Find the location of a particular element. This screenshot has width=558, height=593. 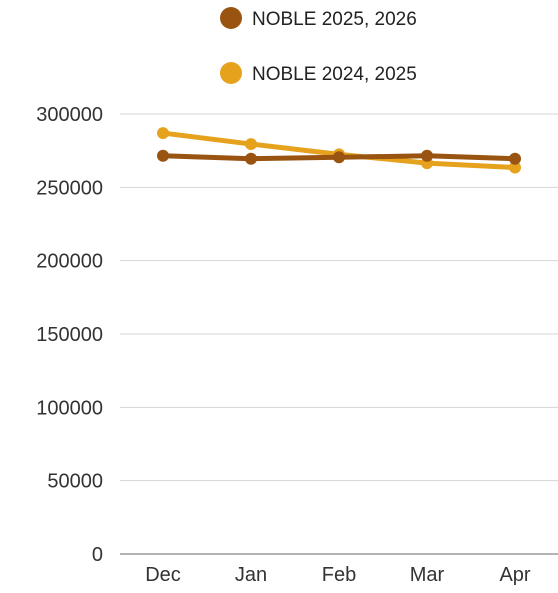

legend-item: NOBLE 2024, 2025 is located at coordinates (318, 73).